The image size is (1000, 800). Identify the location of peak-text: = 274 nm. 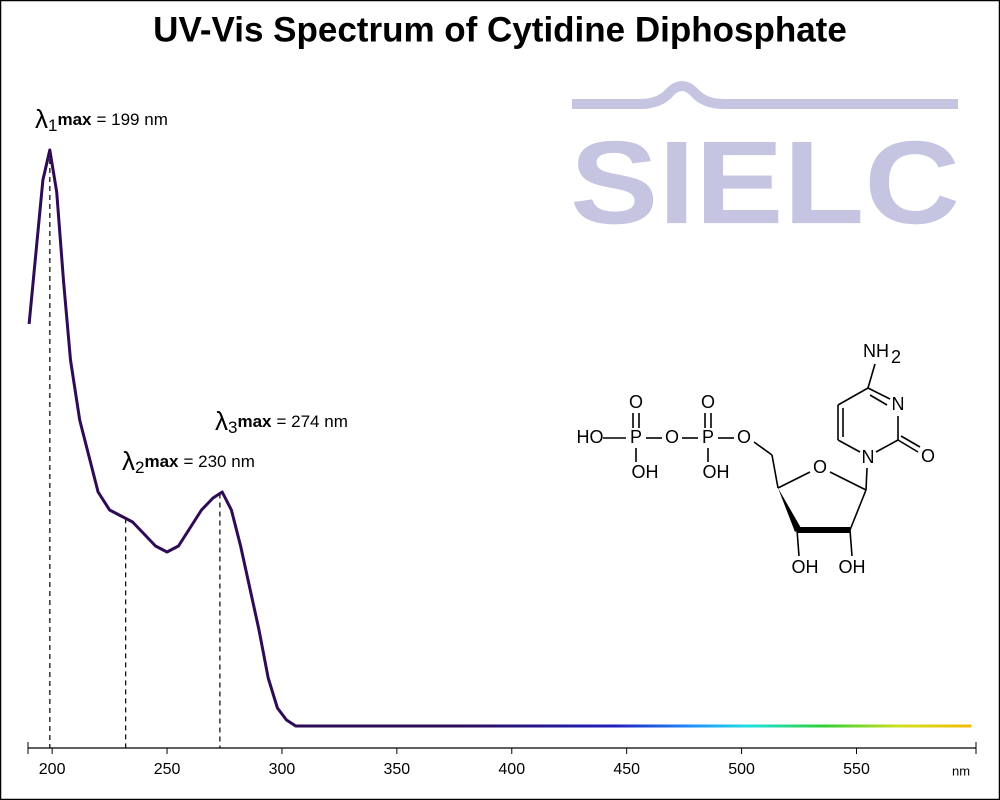
(312, 421).